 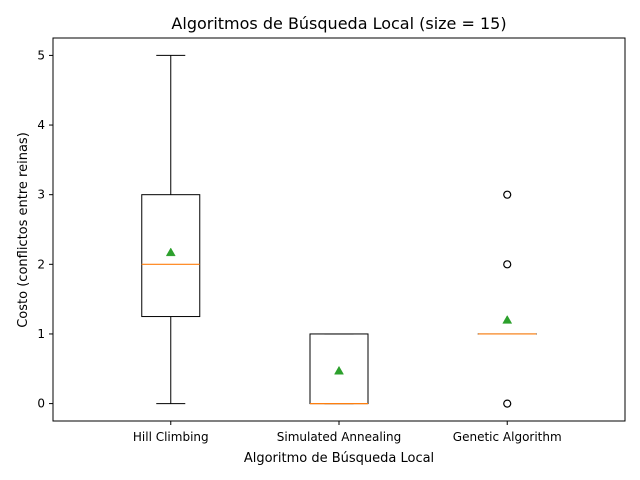 What do you see at coordinates (23, 230) in the screenshot?
I see `y-axis-label: Costo (conflictos entre reinas)` at bounding box center [23, 230].